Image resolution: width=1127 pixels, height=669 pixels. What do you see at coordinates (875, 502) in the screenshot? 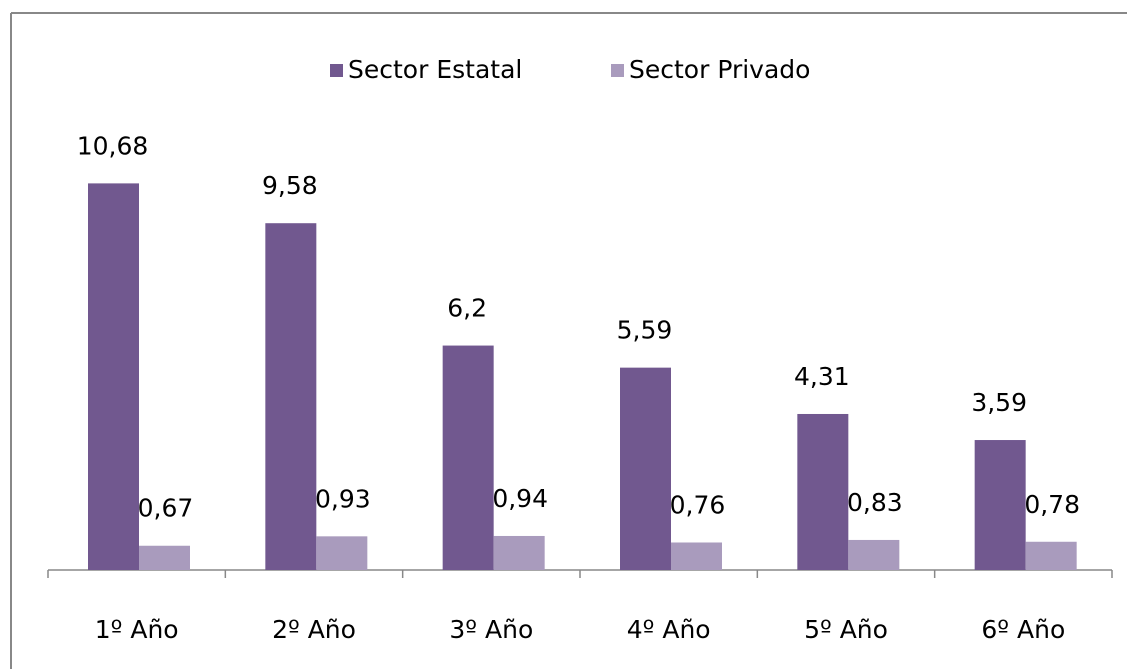
I see `data-label: 0,83` at bounding box center [875, 502].